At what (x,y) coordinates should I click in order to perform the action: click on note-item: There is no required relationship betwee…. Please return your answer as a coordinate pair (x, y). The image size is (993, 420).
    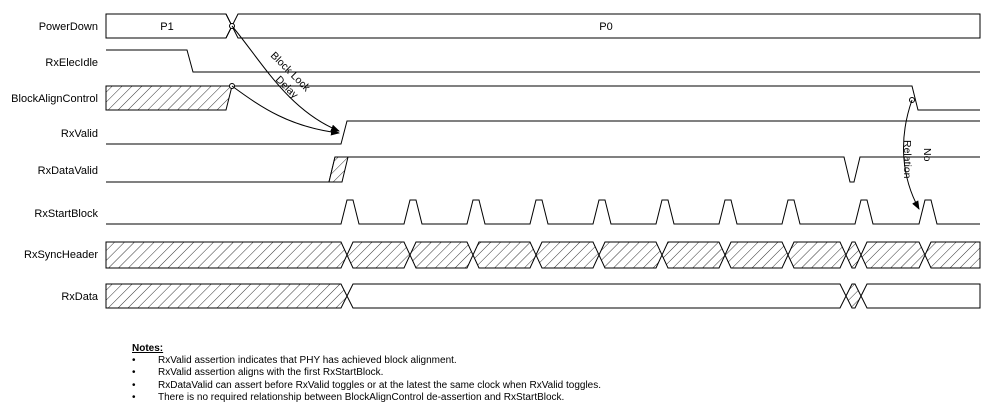
    Looking at the image, I should click on (366, 397).